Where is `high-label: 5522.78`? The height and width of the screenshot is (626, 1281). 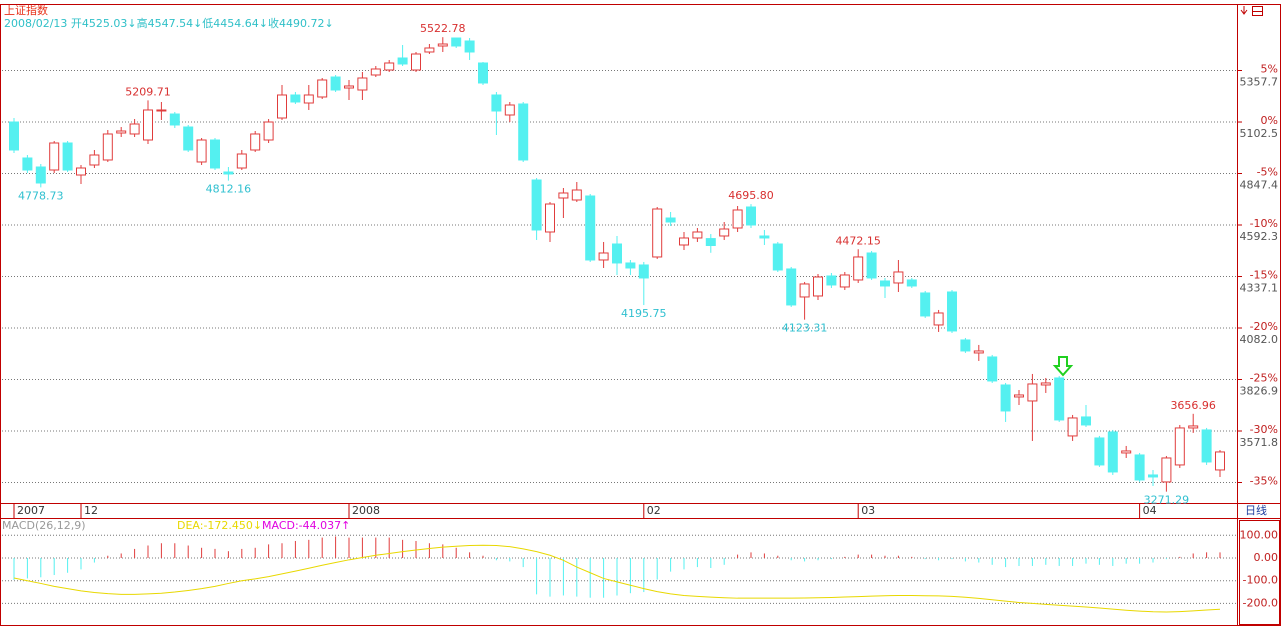
high-label: 5522.78 is located at coordinates (443, 28).